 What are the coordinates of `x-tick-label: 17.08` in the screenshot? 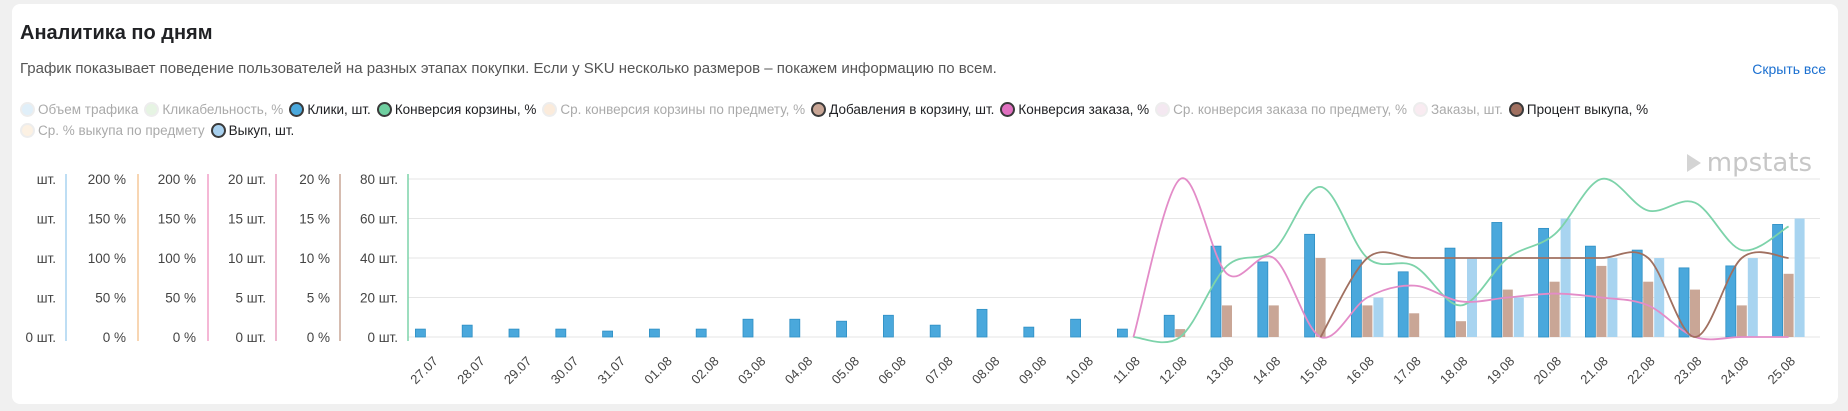 It's located at (1407, 370).